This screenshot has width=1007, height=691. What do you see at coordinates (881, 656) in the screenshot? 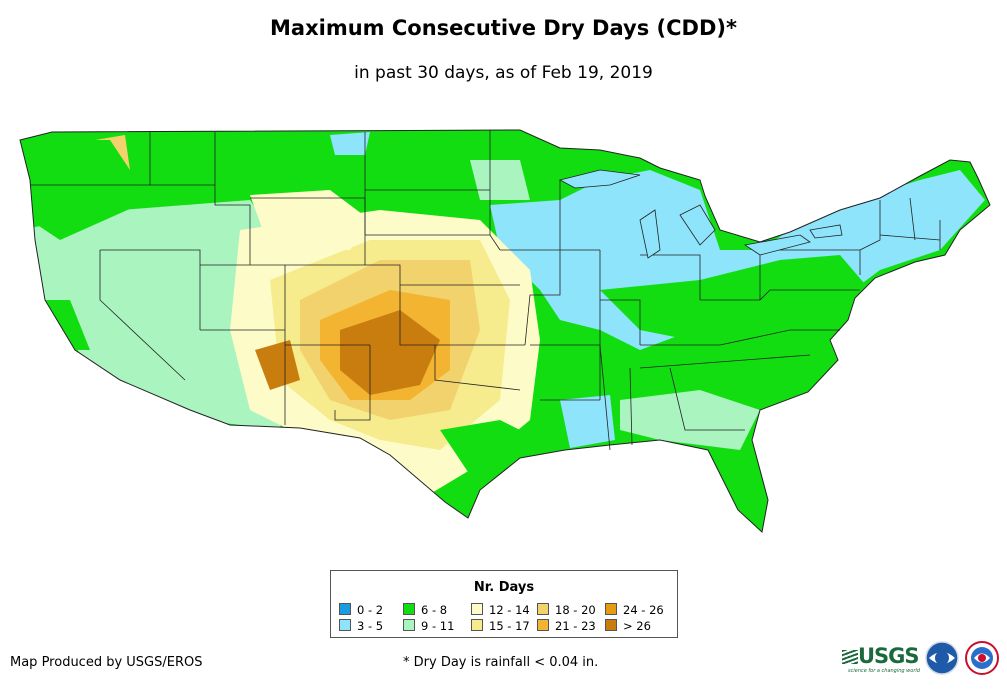
I see `usgs-logo: USGS` at bounding box center [881, 656].